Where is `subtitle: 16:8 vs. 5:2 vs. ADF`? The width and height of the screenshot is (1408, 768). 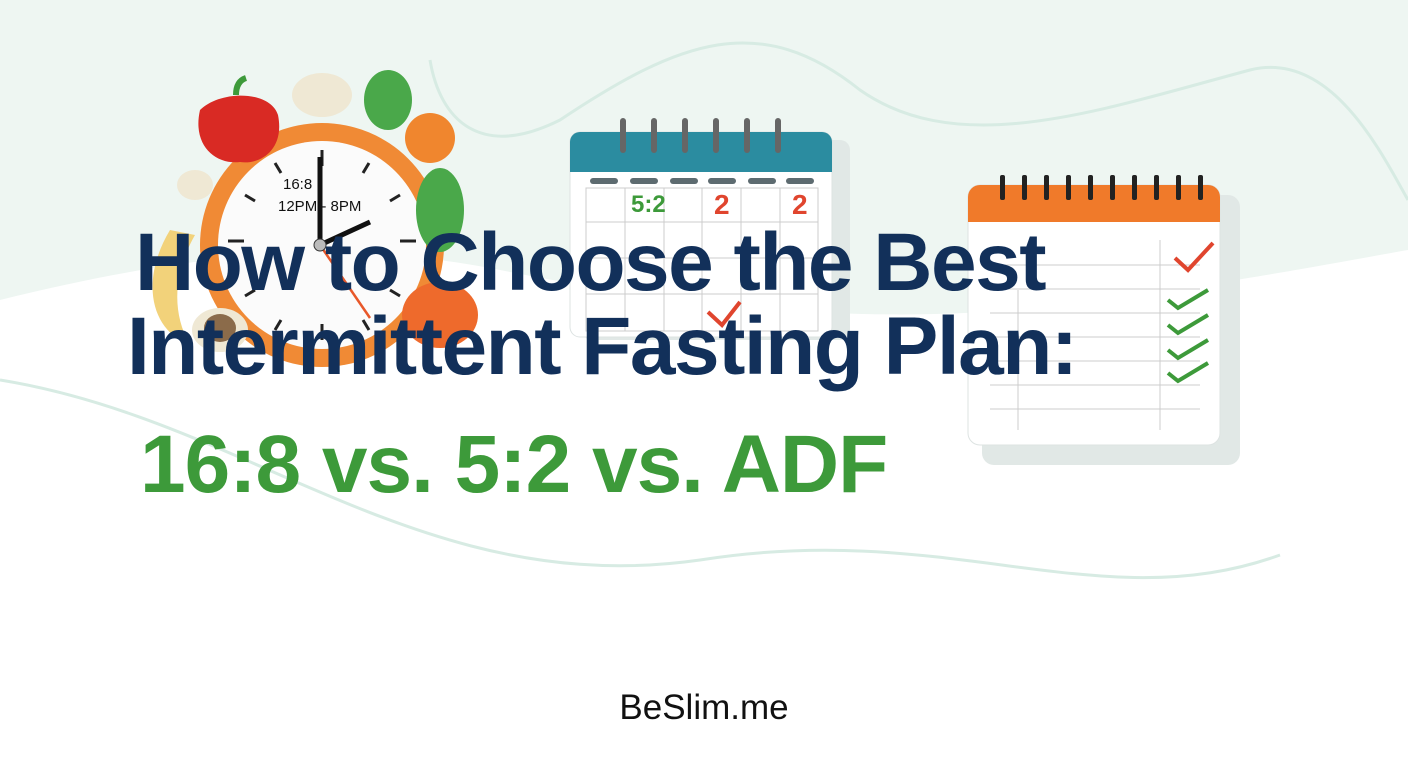
subtitle: 16:8 vs. 5:2 vs. ADF is located at coordinates (514, 464).